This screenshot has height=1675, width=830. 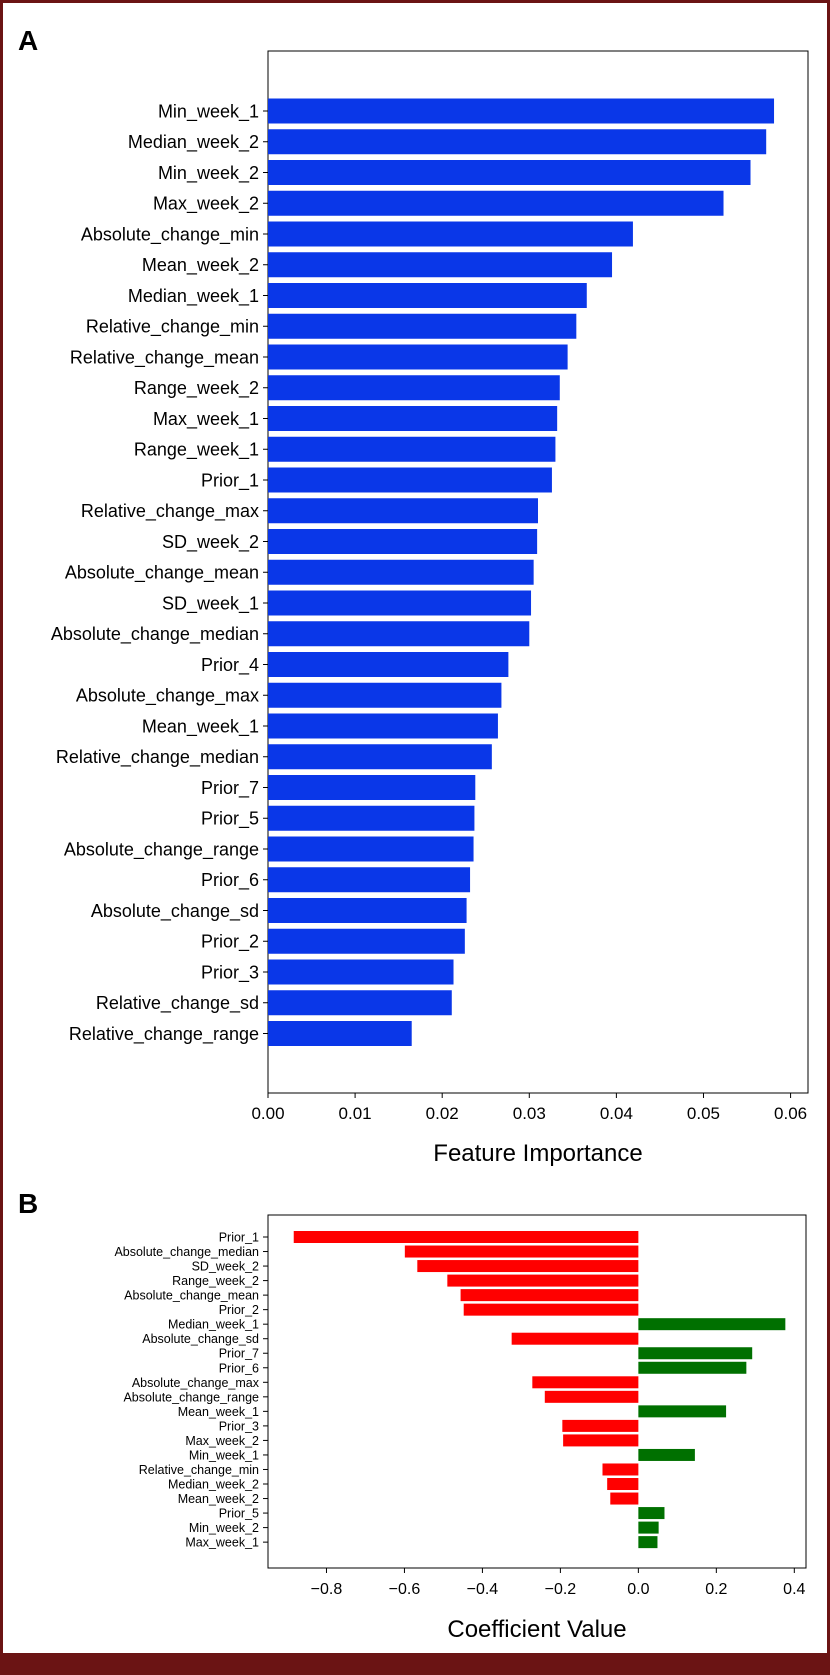 I want to click on category-label: Min_week_2, so click(x=208, y=173).